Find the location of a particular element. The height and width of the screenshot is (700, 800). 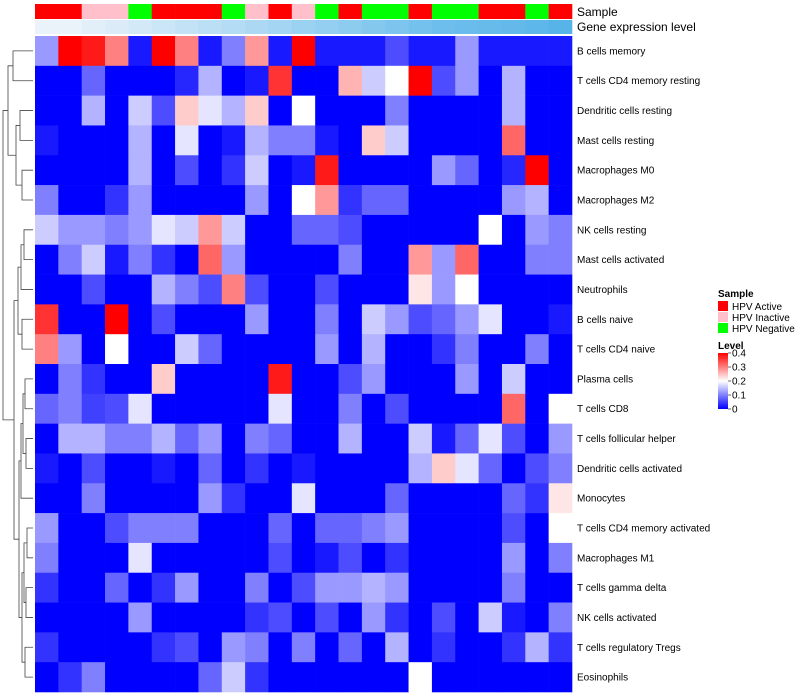

row-label: NK cells resting is located at coordinates (611, 230).